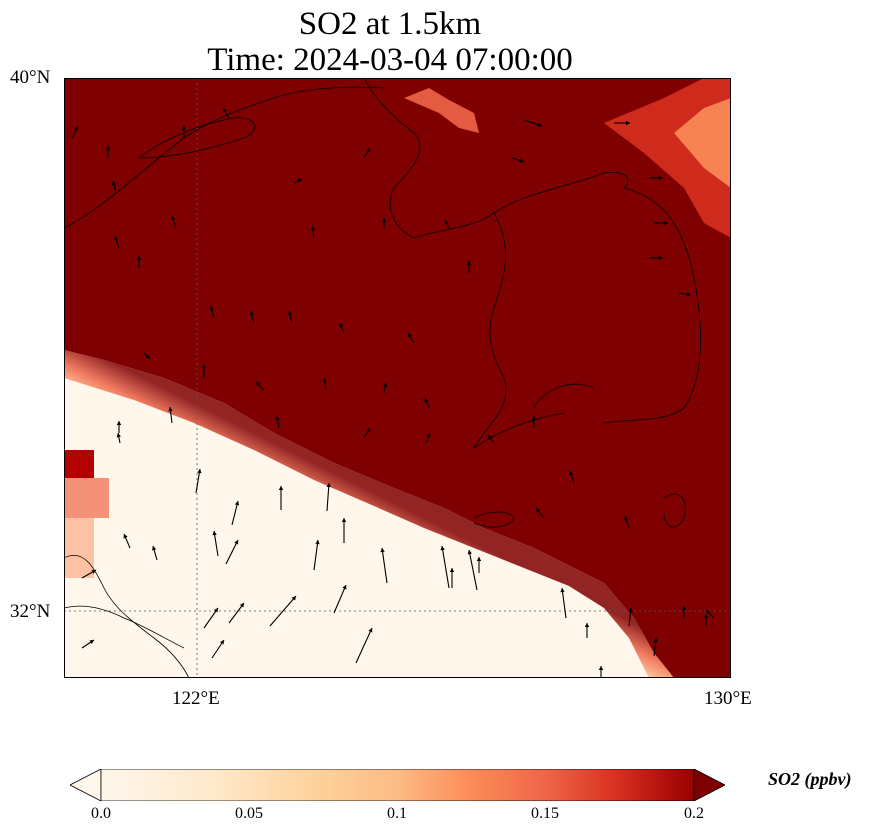 The height and width of the screenshot is (836, 875). I want to click on colorbar, so click(397, 785).